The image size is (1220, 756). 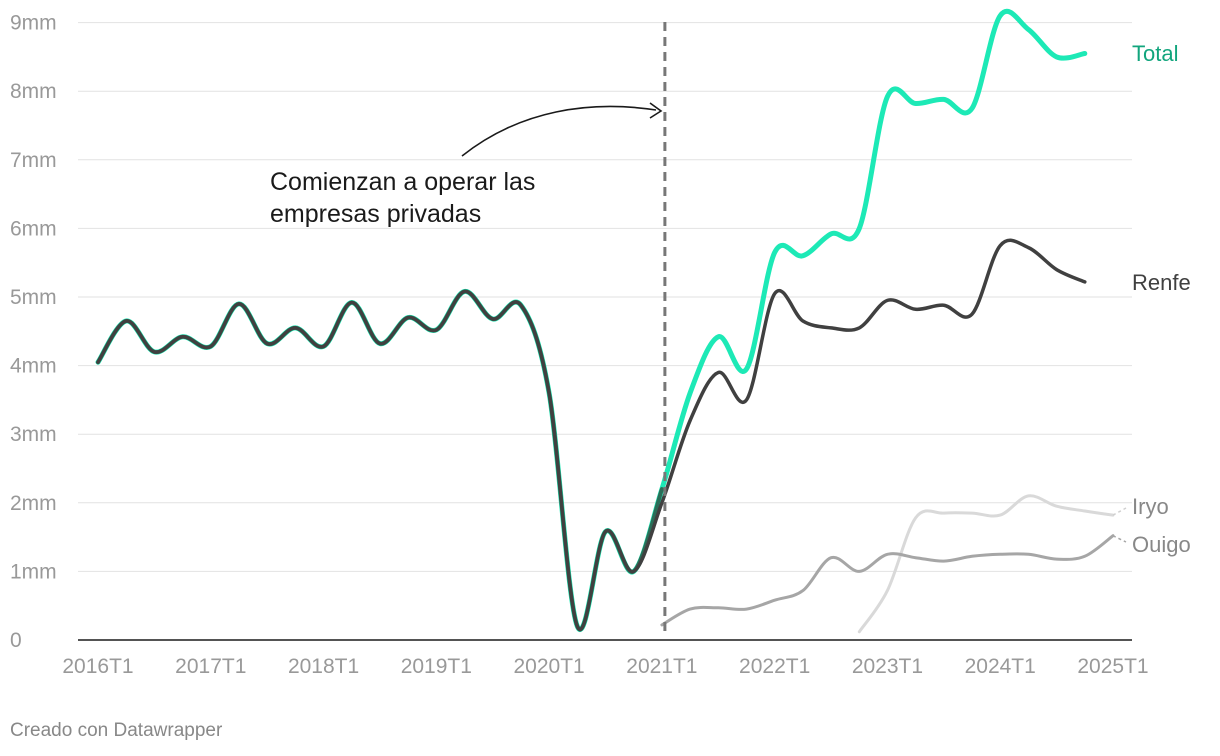 What do you see at coordinates (33, 332) in the screenshot?
I see `y-axis-ticks: 0 1mm 2mm 3mm 4mm 5mm 6mm 7mm 8mm 9mm` at bounding box center [33, 332].